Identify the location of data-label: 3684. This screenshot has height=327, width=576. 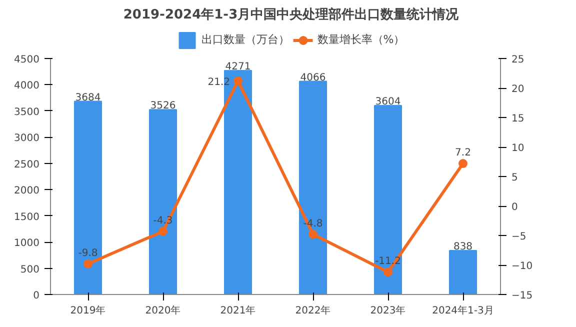
(88, 98).